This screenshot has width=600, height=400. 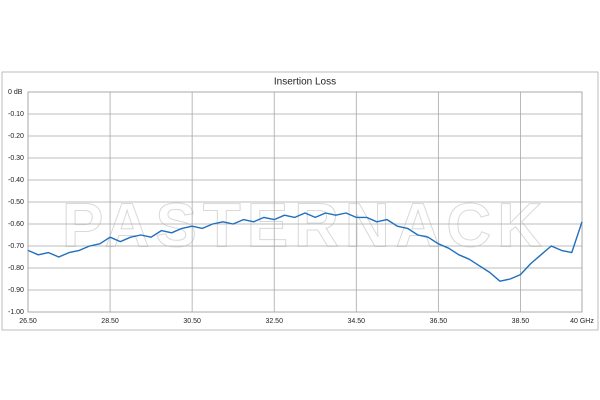 I want to click on x-tick-label: 32.50, so click(x=274, y=321).